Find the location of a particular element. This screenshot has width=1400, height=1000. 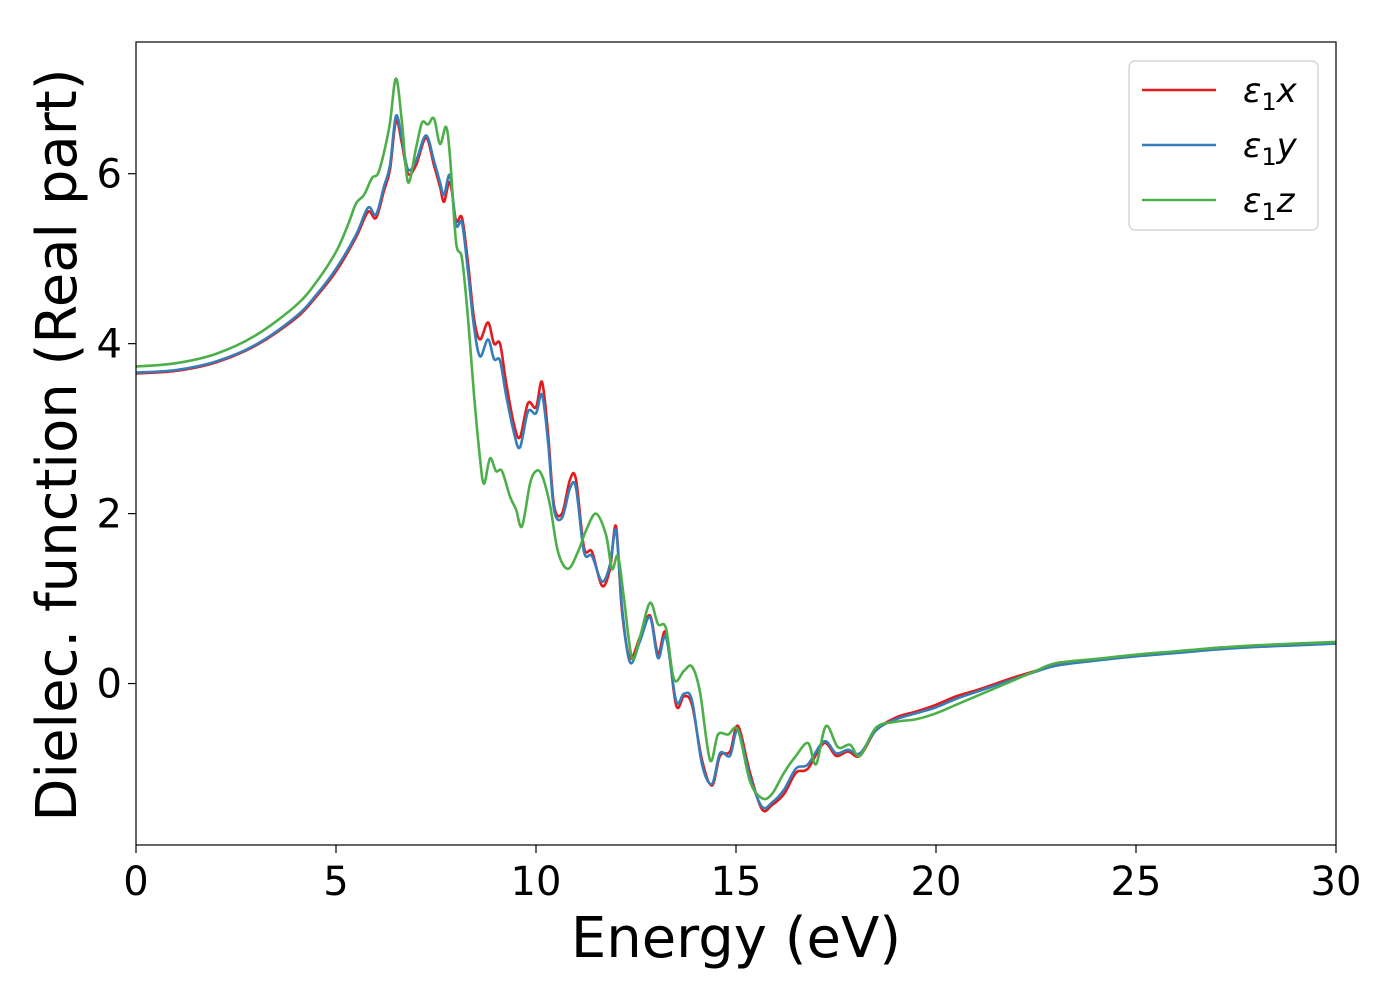

legend-variable: y is located at coordinates (1287, 146).